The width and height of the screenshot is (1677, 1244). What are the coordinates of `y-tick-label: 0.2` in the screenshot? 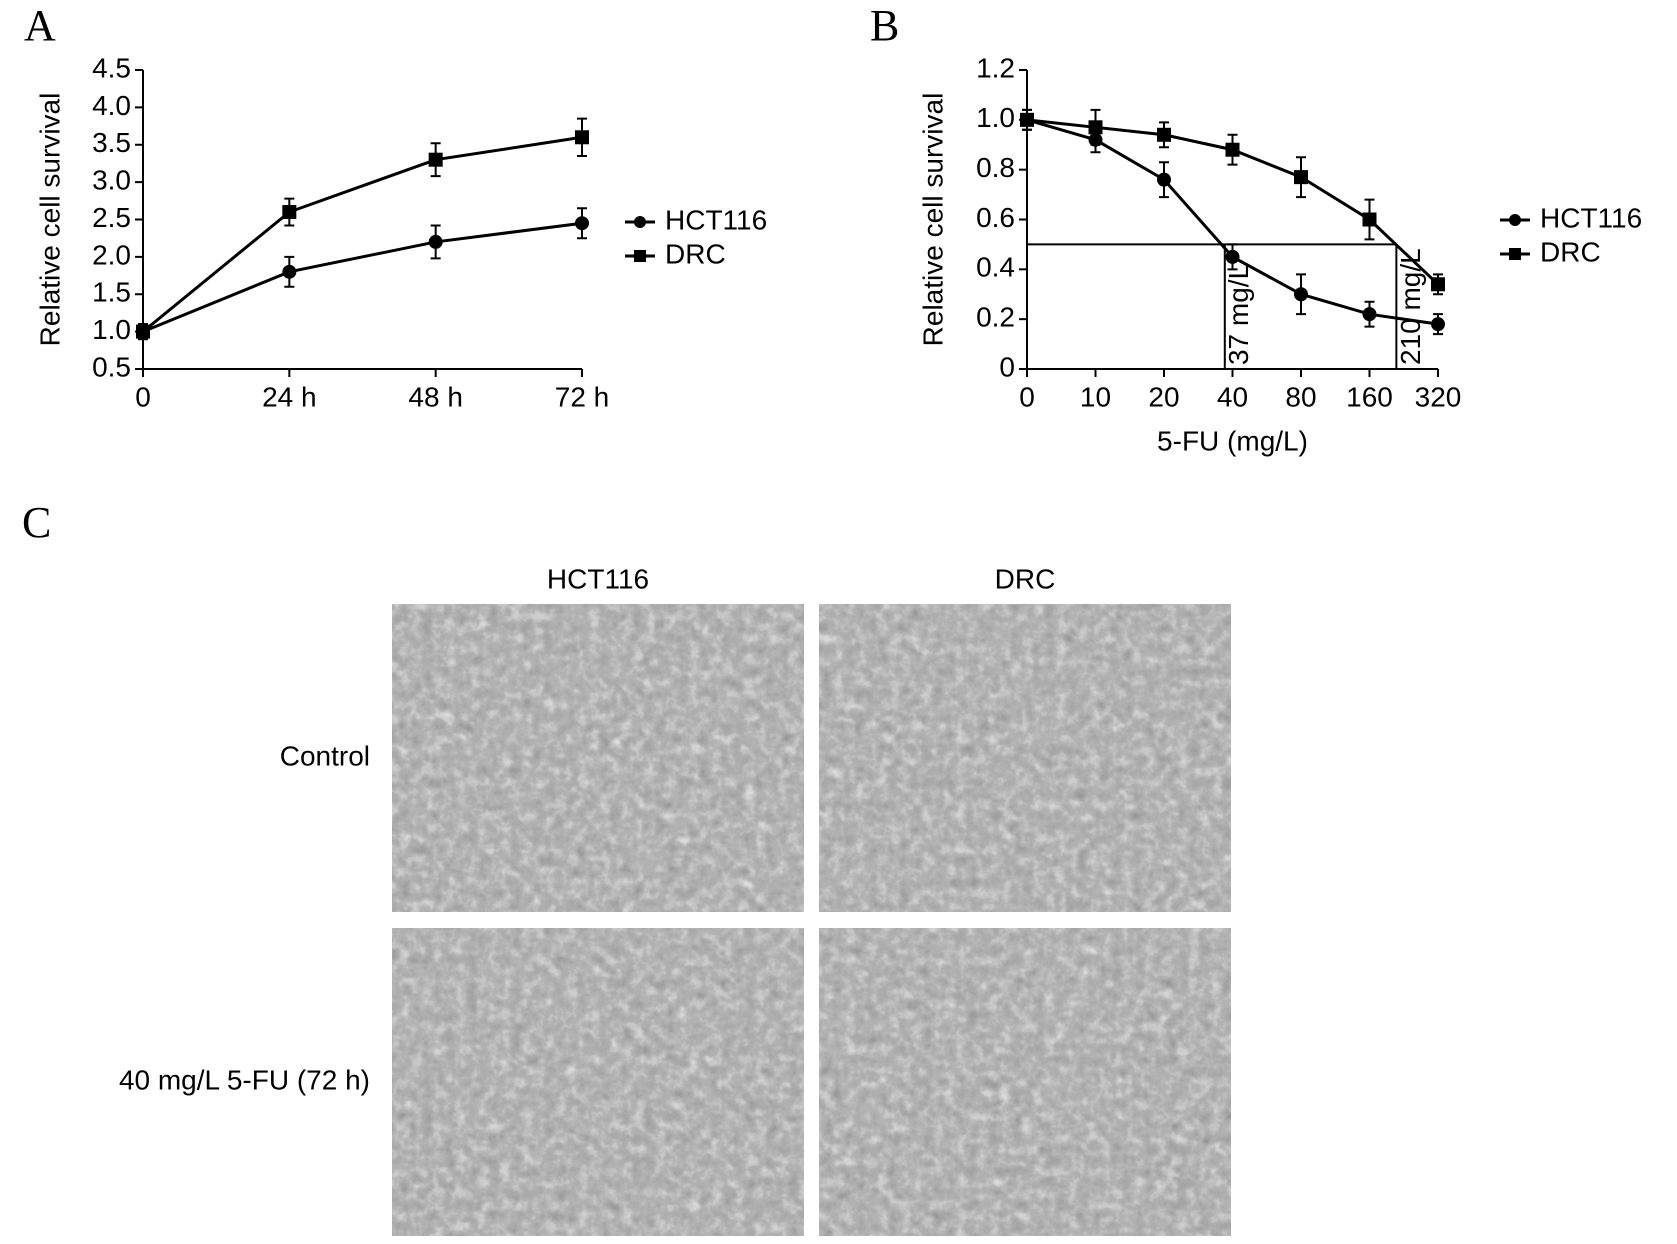 It's located at (995, 317).